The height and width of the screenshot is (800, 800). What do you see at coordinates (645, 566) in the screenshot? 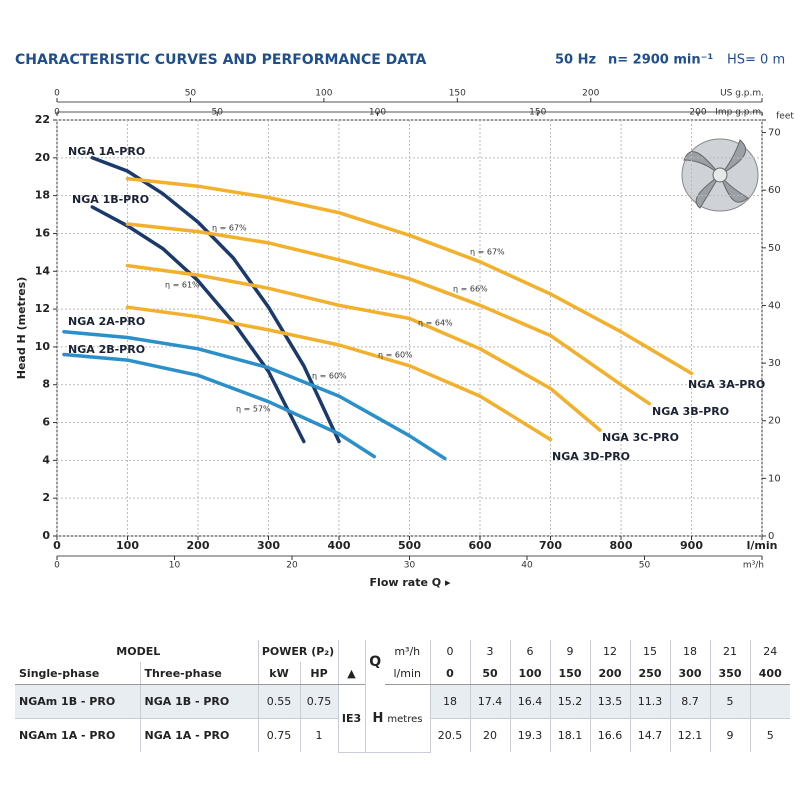
I see `x_m3h_ticks-label: 50` at bounding box center [645, 566].